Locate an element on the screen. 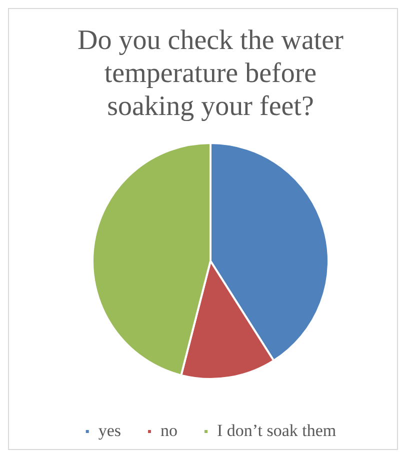 This screenshot has height=452, width=403. legend-label: no is located at coordinates (169, 430).